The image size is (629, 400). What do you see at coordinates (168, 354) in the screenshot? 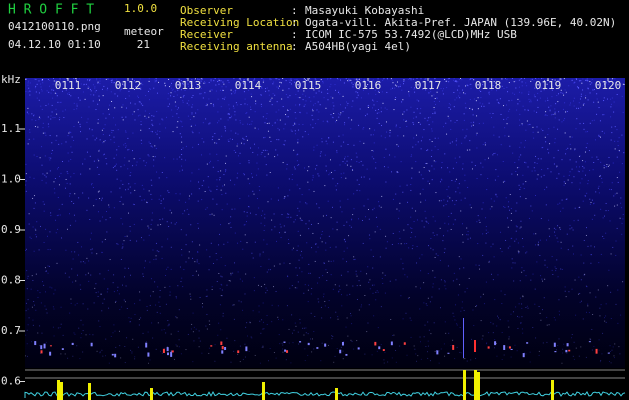
I see `echo-dot` at bounding box center [168, 354].